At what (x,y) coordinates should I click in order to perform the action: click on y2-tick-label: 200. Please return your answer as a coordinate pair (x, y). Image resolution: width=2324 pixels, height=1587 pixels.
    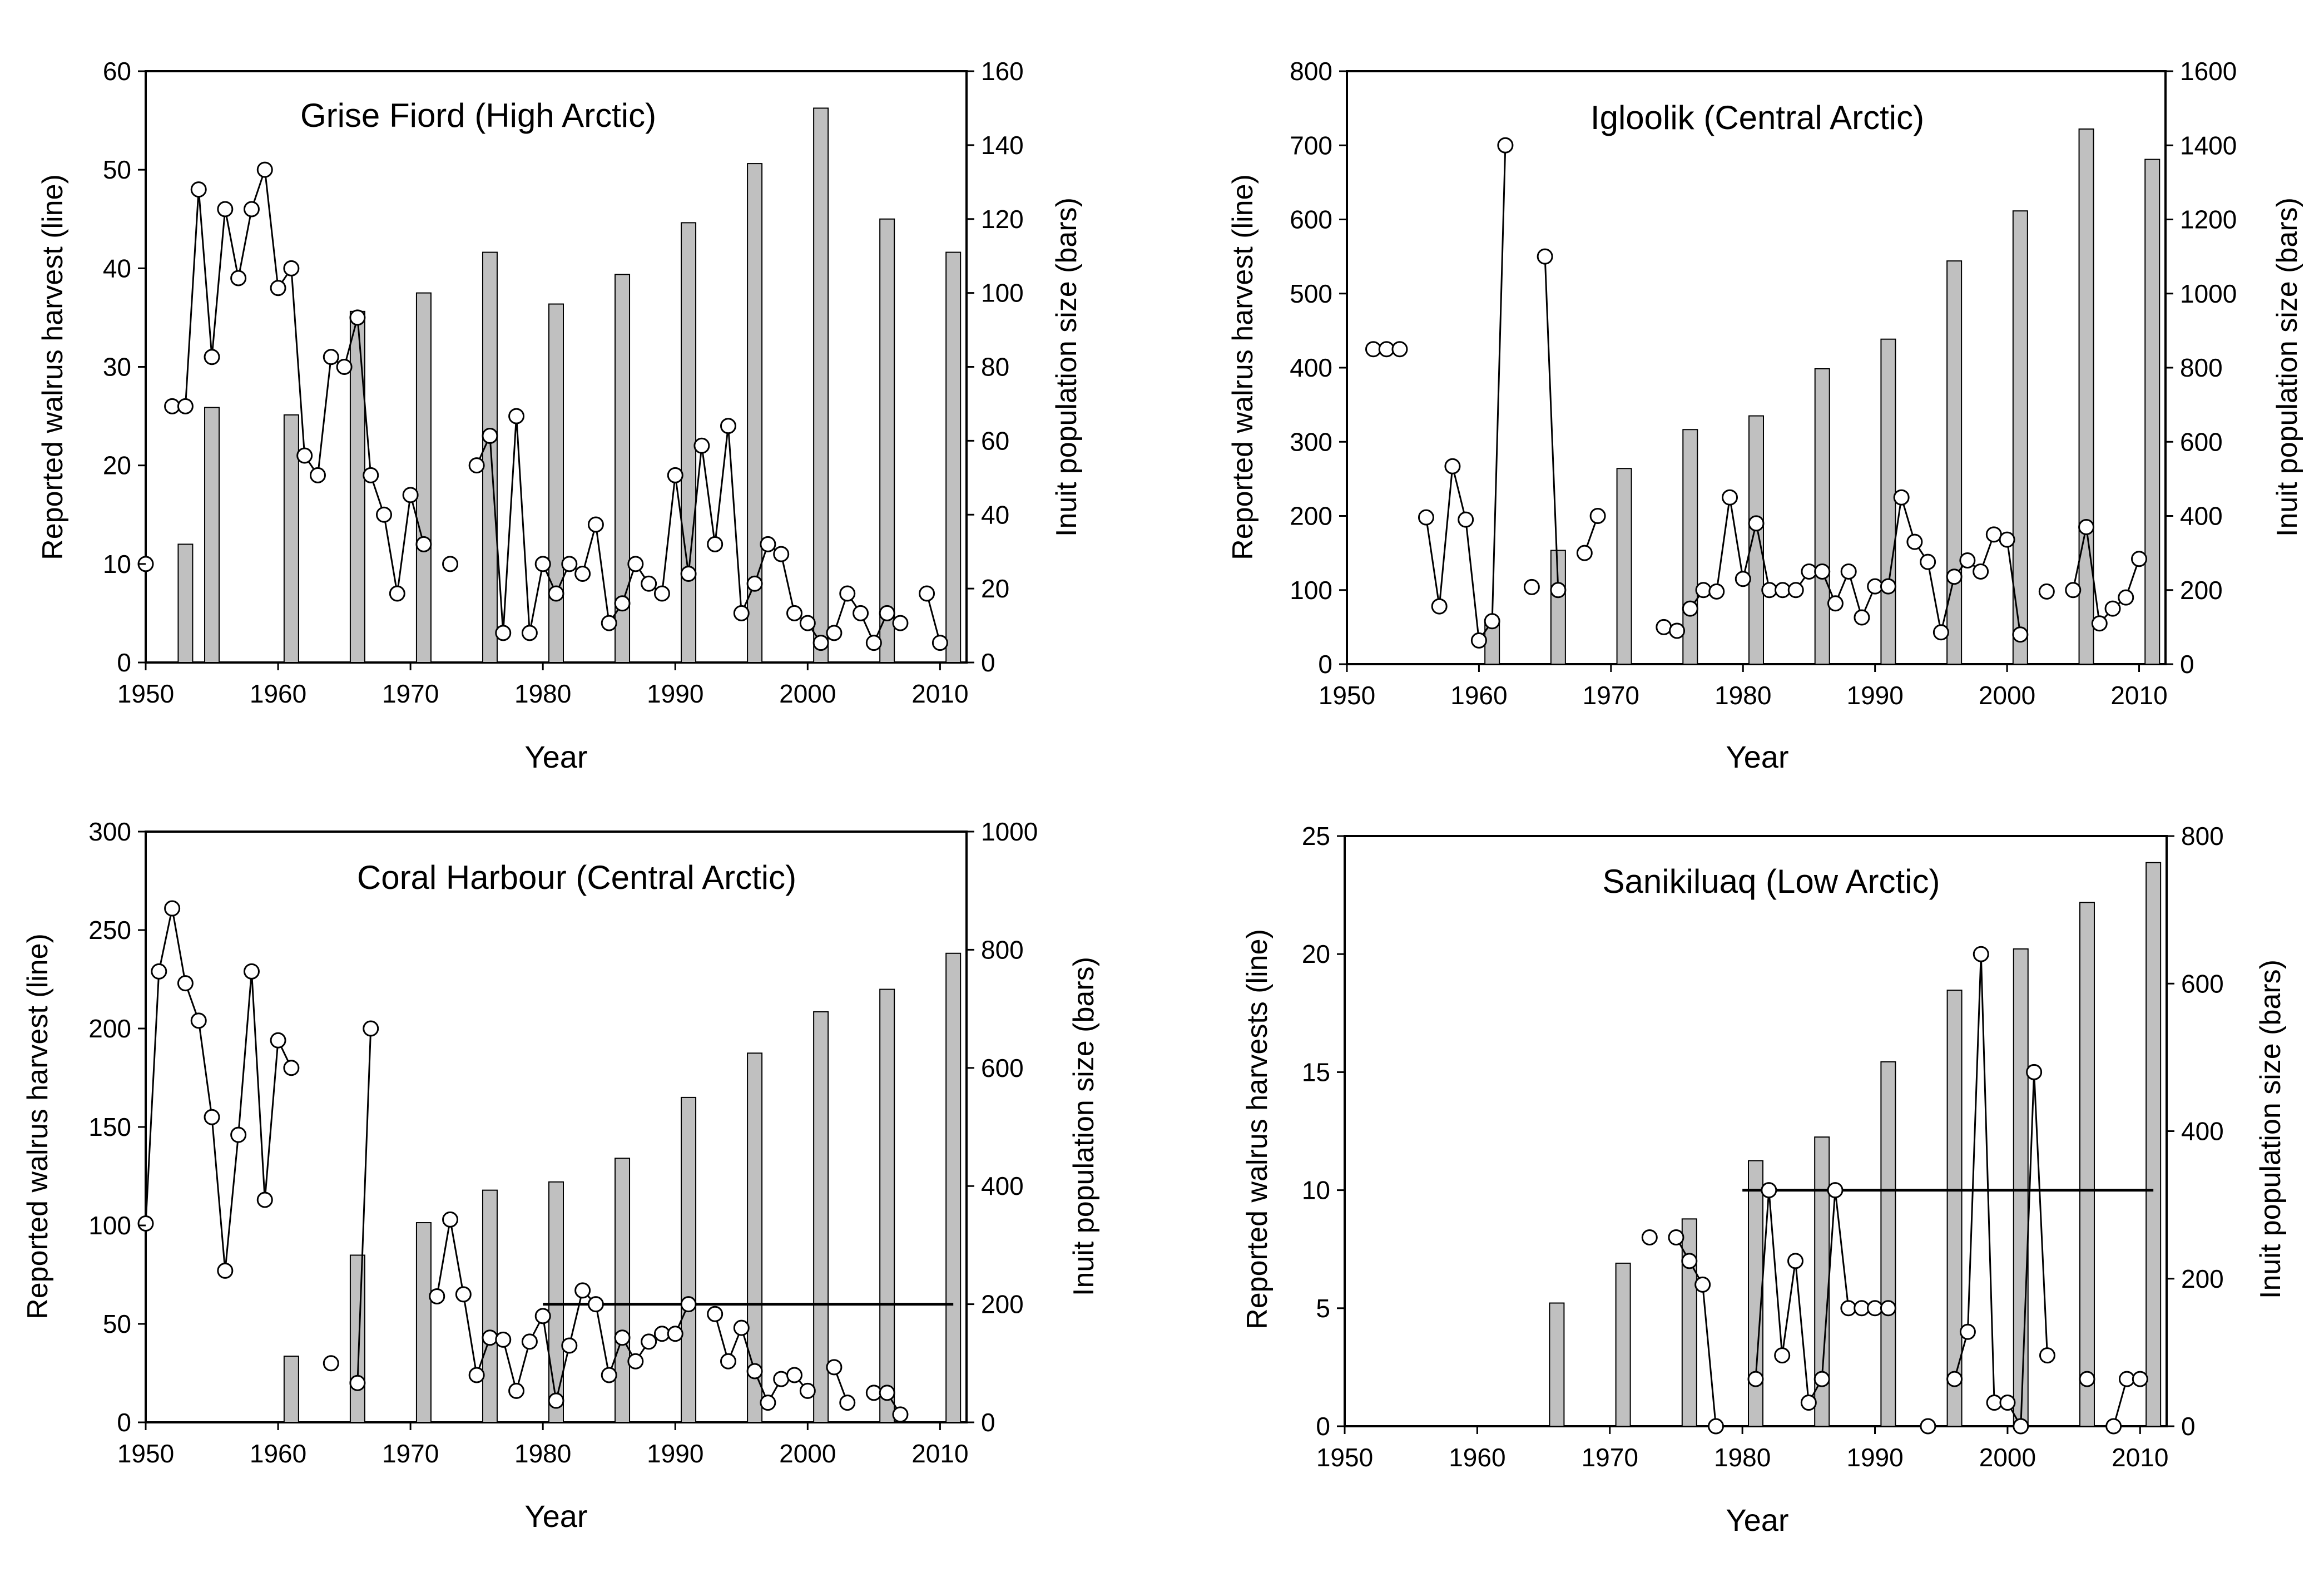
    Looking at the image, I should click on (2201, 590).